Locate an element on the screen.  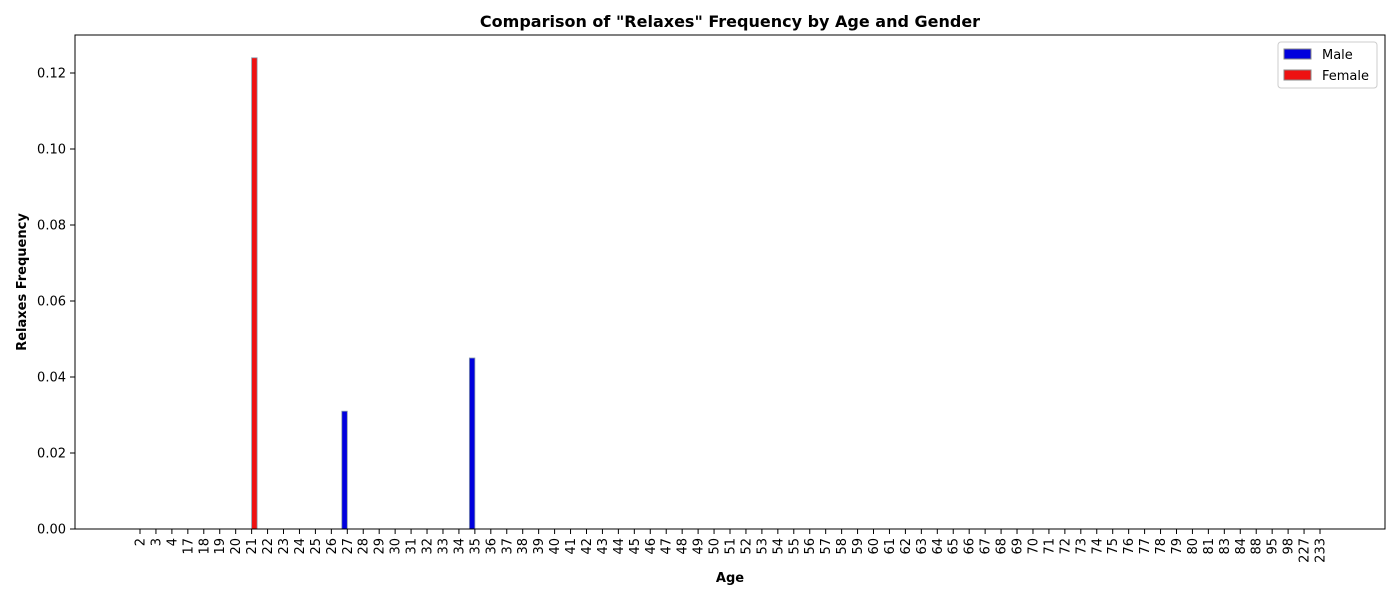
x-tick-label: 40 is located at coordinates (555, 546).